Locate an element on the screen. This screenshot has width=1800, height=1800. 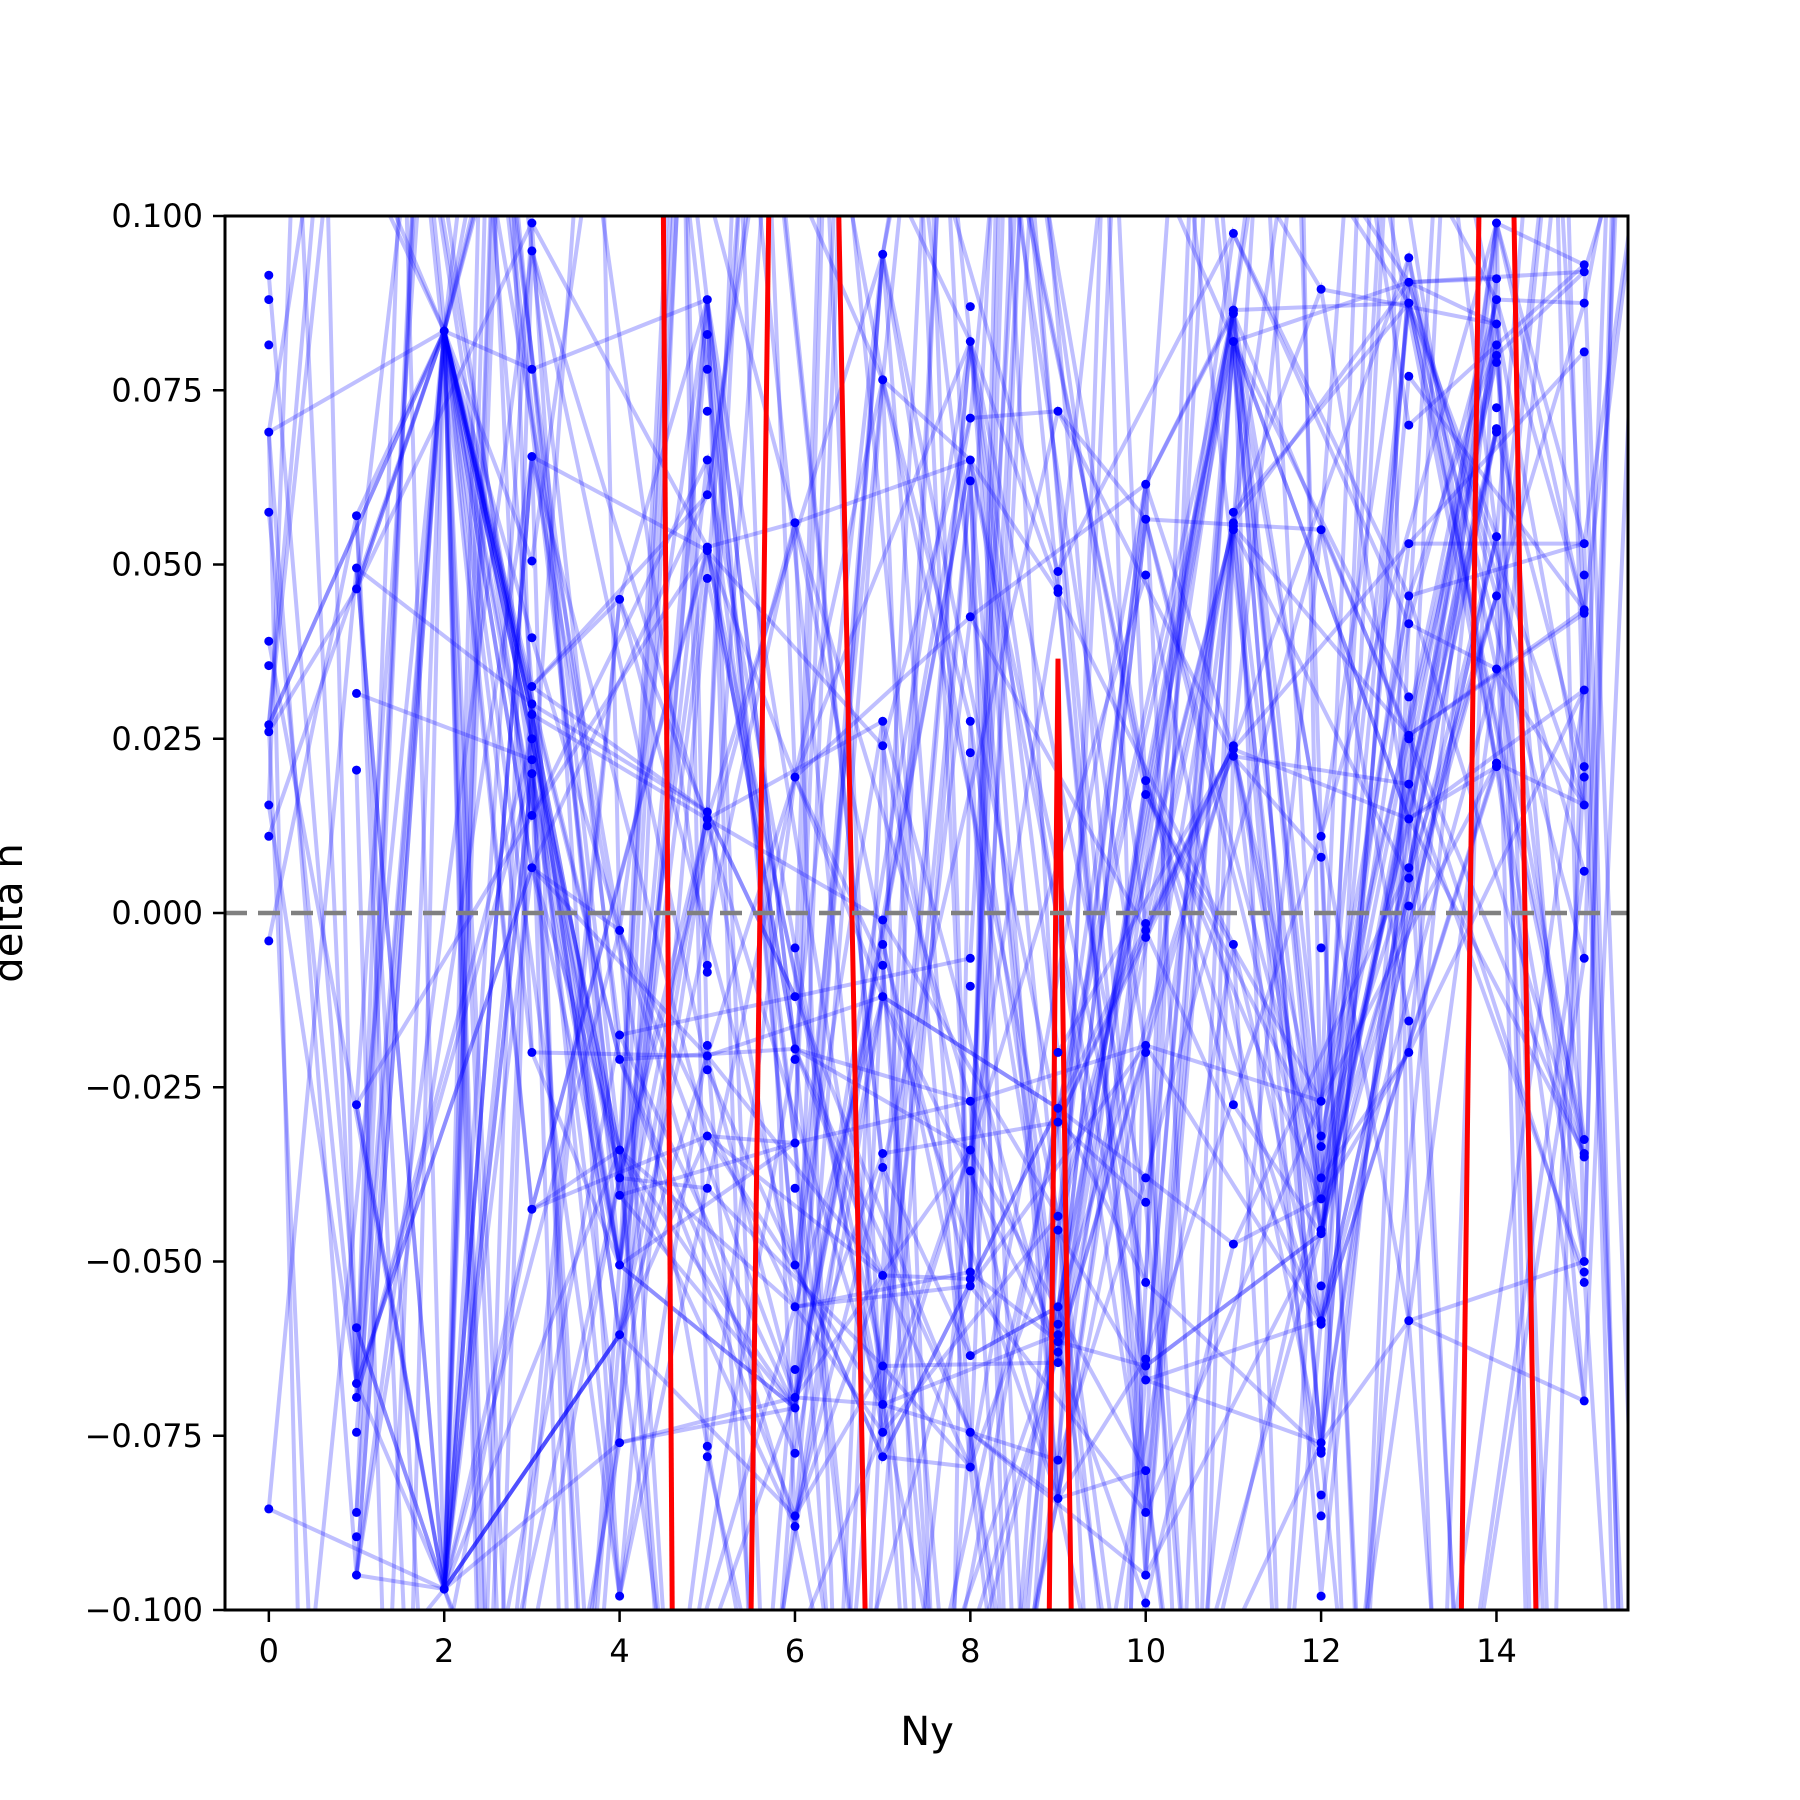
y-tick-label: 0.100 is located at coordinates (157, 216).